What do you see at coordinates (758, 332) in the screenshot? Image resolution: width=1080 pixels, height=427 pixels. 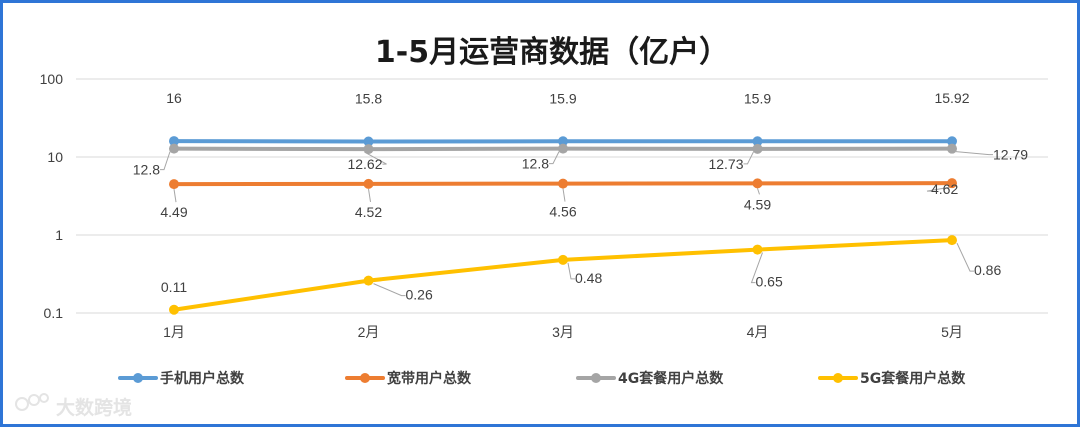 I see `x-tick-label: 4月` at bounding box center [758, 332].